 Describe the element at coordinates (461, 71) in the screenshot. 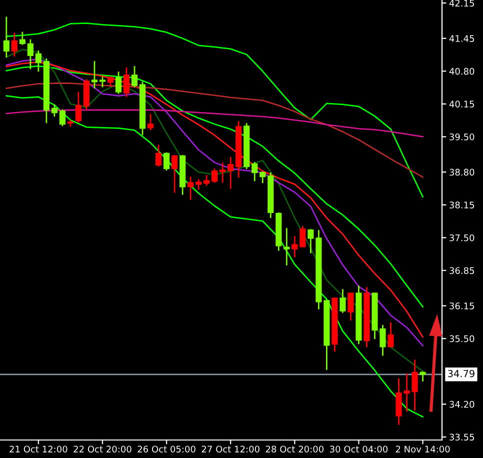

I see `y-tick-label: 40.80` at that location.